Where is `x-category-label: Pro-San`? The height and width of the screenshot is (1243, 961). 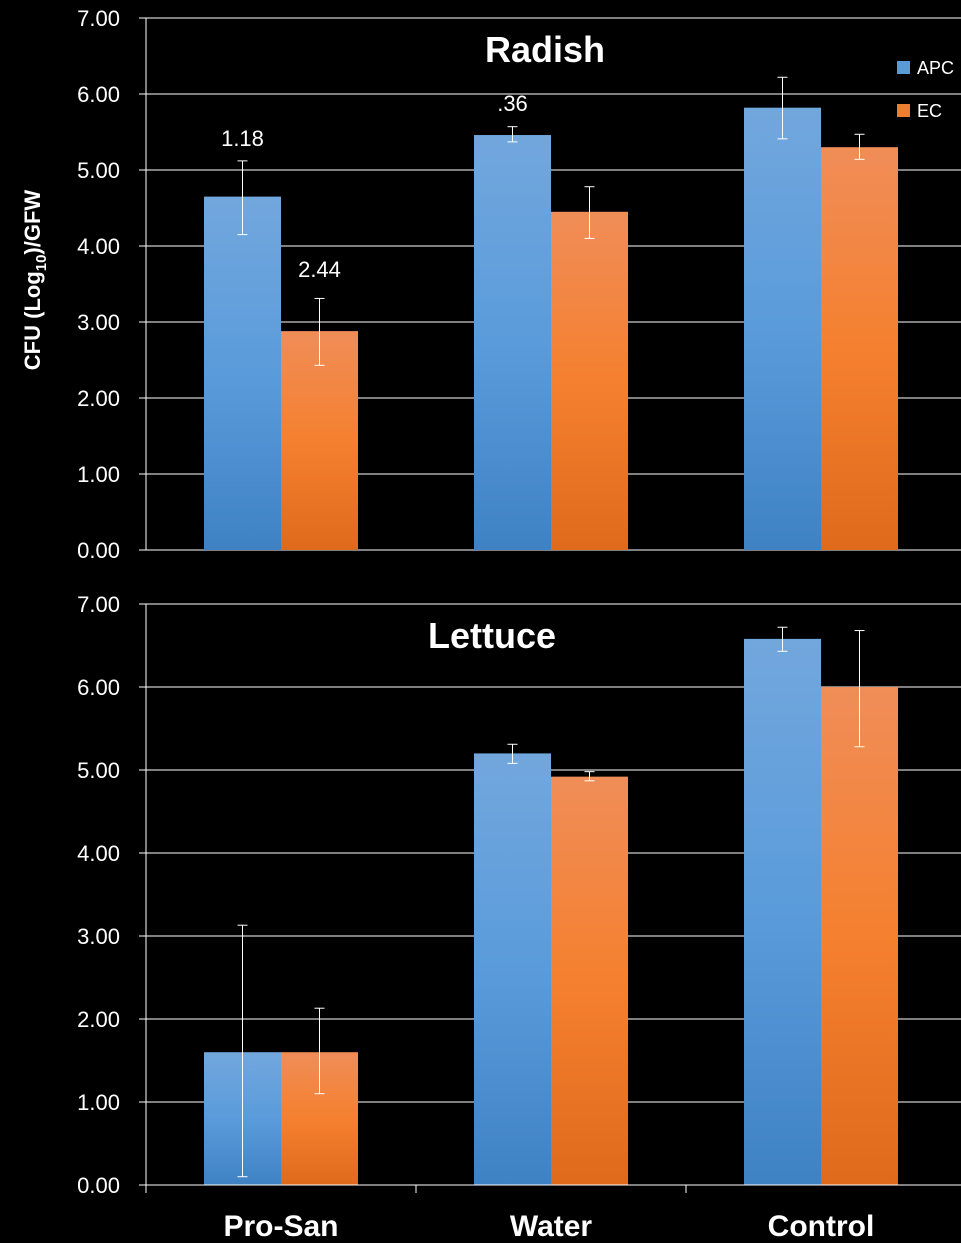
x-category-label: Pro-San is located at coordinates (280, 1226).